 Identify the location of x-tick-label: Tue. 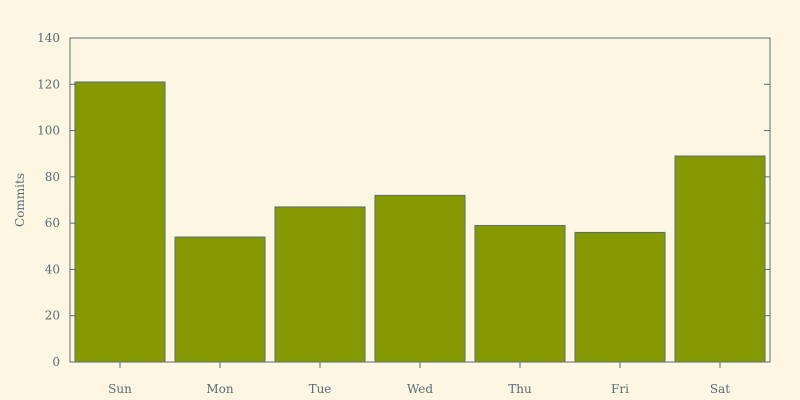
(320, 389).